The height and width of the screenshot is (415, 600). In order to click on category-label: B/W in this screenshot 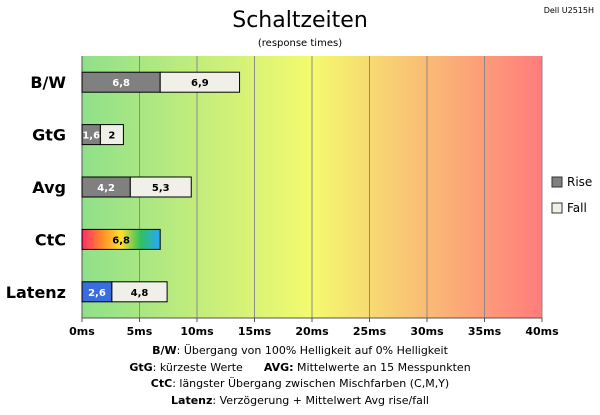, I will do `click(48, 82)`.